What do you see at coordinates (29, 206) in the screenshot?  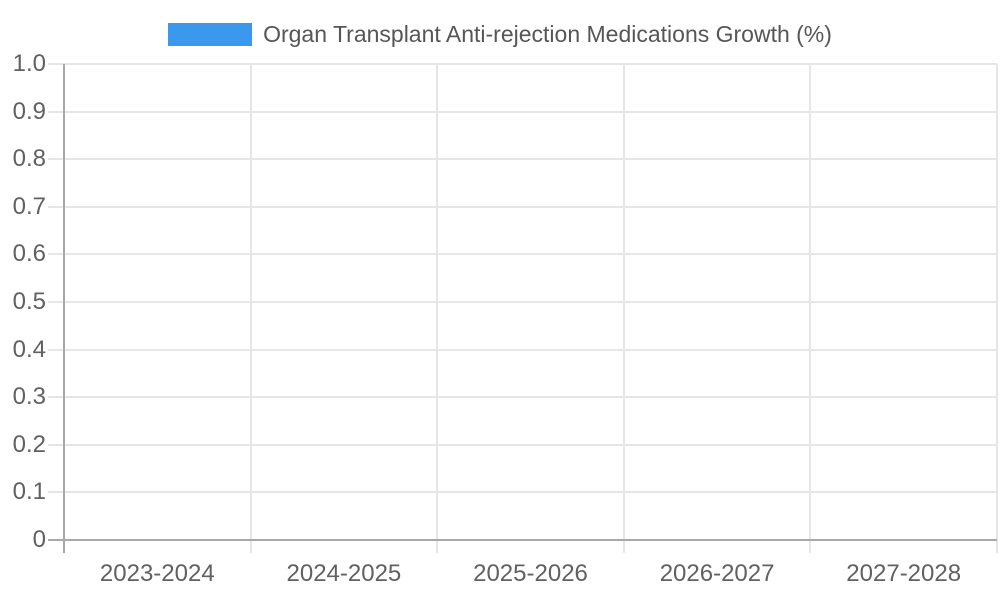 I see `y-tick-label: 0.7` at bounding box center [29, 206].